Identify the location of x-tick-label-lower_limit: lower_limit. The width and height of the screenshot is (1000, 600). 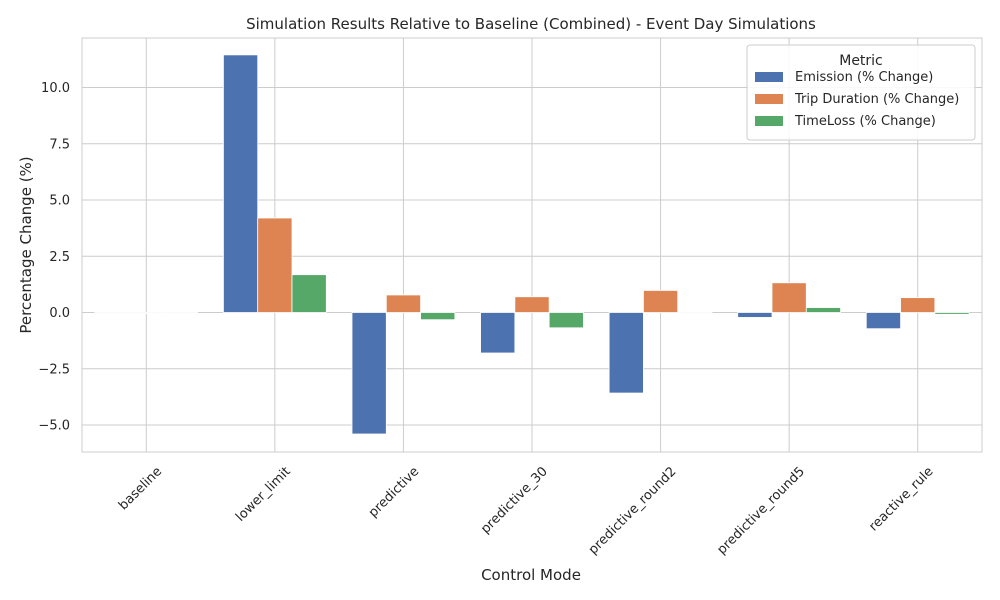
(263, 494).